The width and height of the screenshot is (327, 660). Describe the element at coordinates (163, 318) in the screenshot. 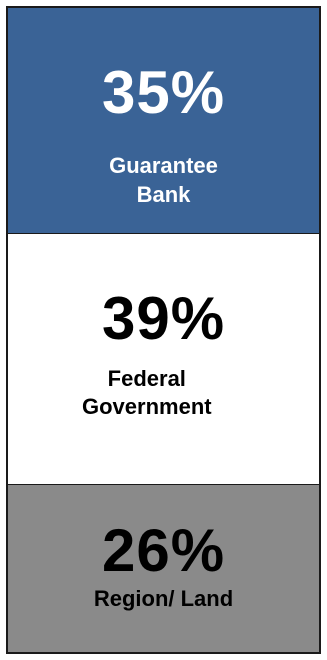

I see `data-label: 39%` at that location.